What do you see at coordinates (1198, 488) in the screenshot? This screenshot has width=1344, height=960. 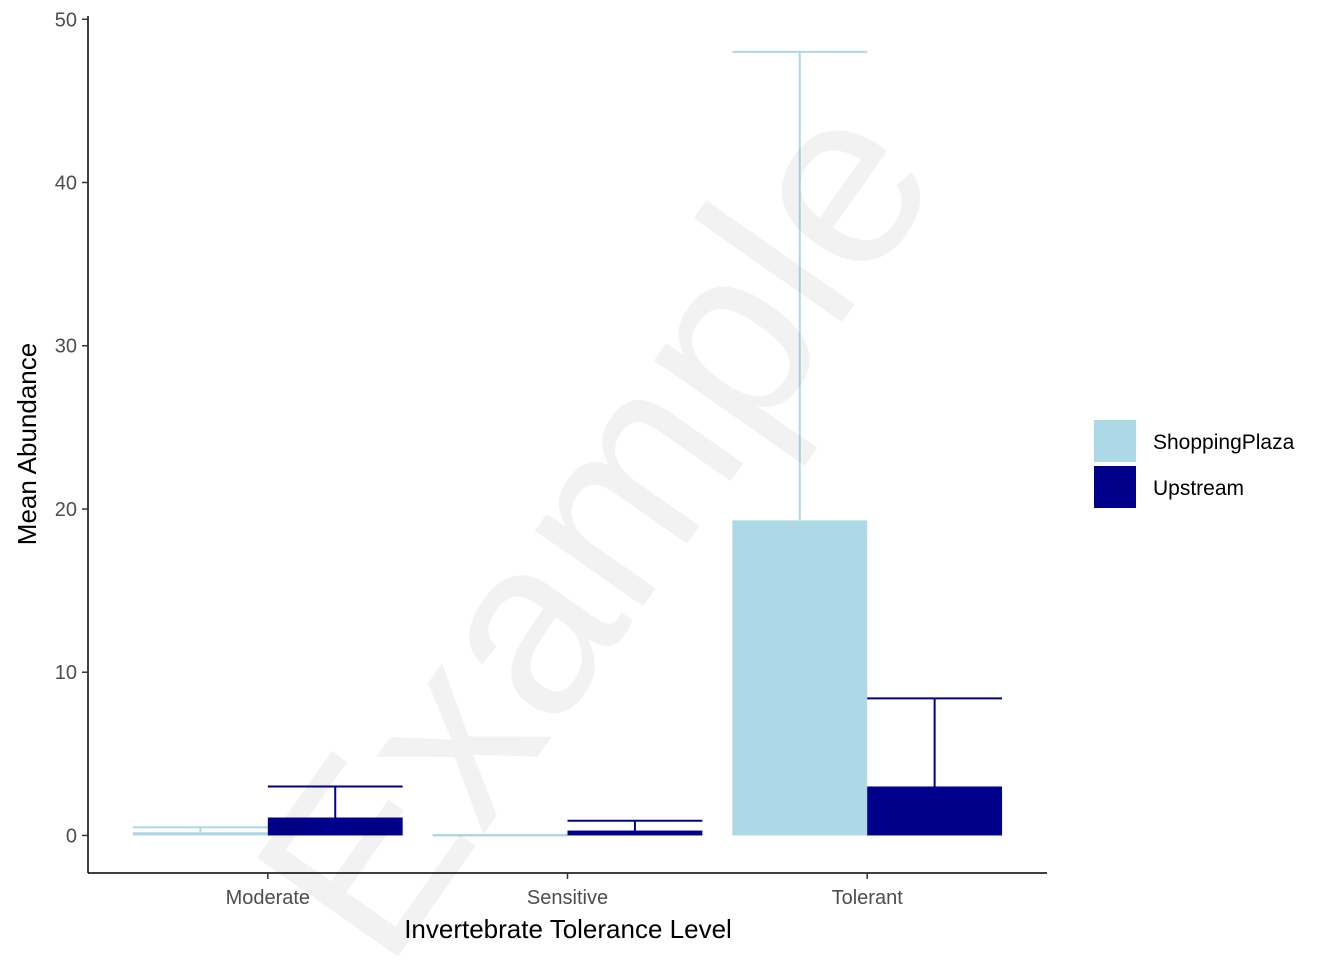 I see `legend-label-upstream: Upstream` at bounding box center [1198, 488].